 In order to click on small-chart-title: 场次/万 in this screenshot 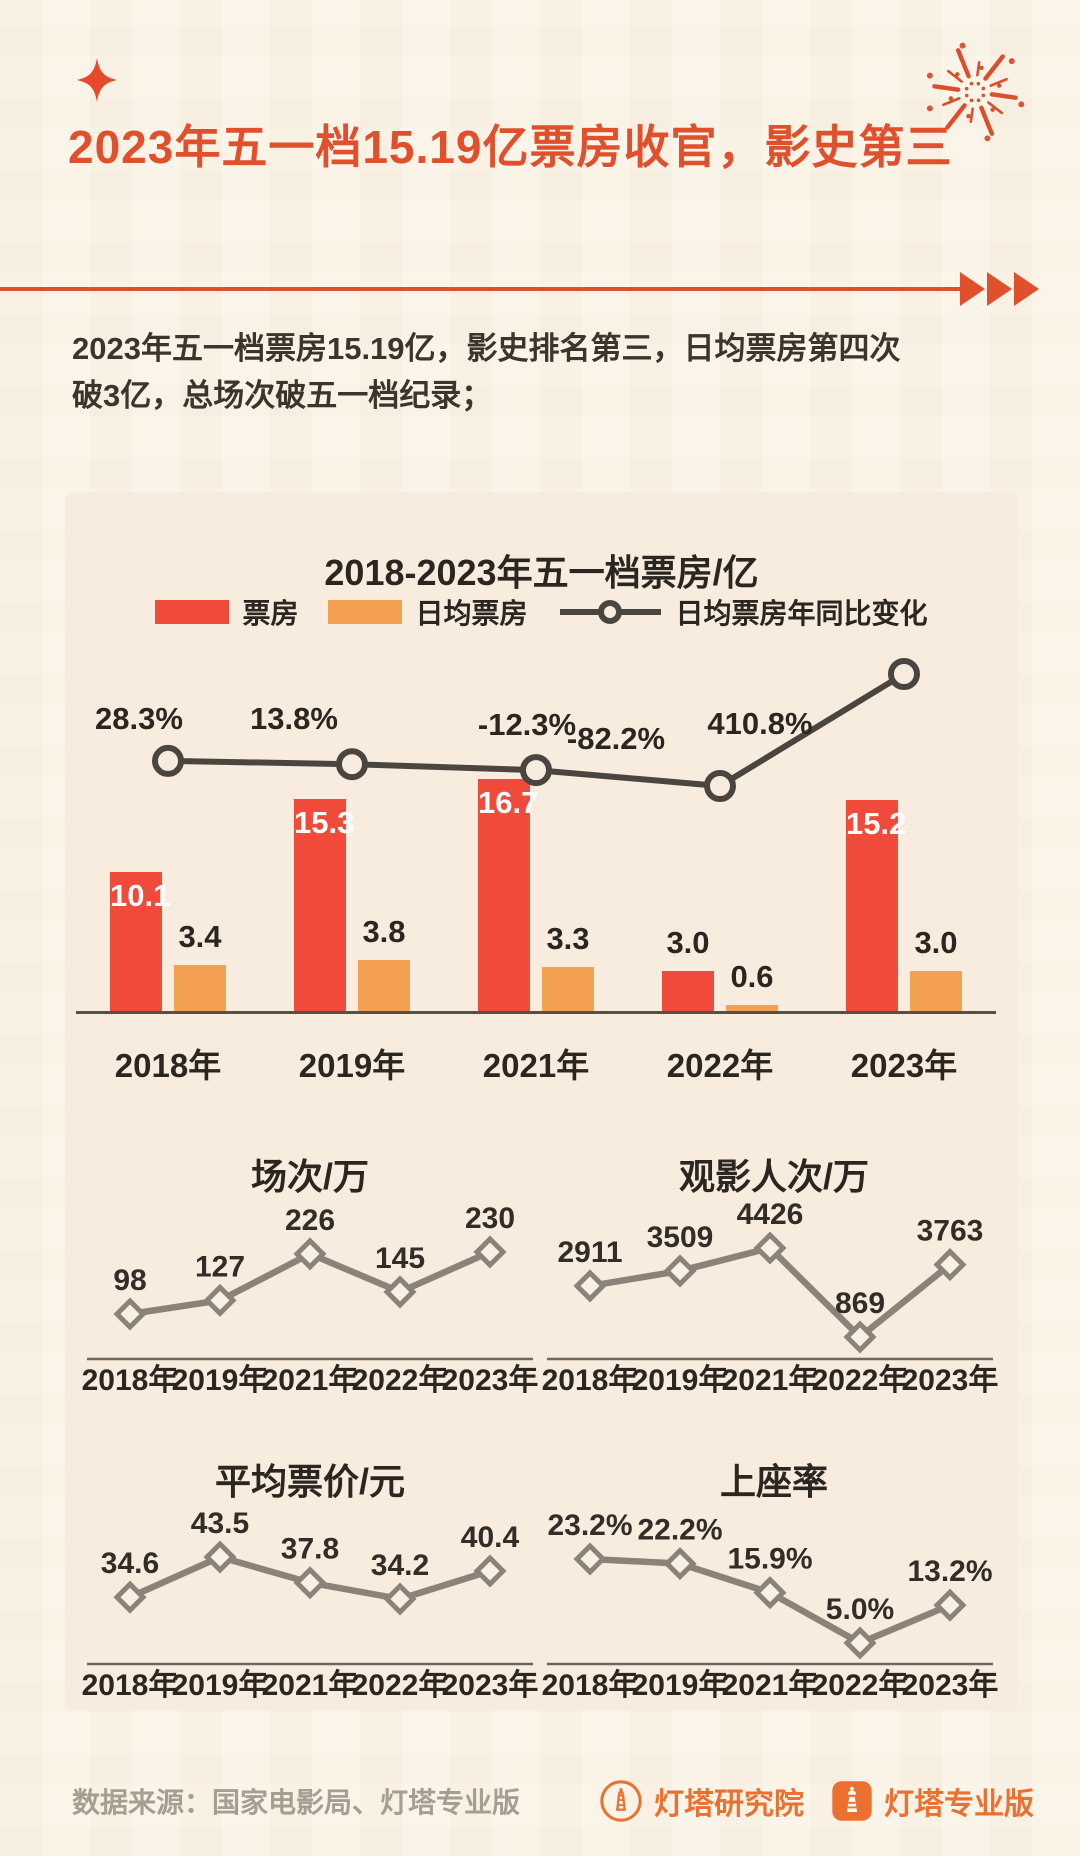, I will do `click(309, 1176)`.